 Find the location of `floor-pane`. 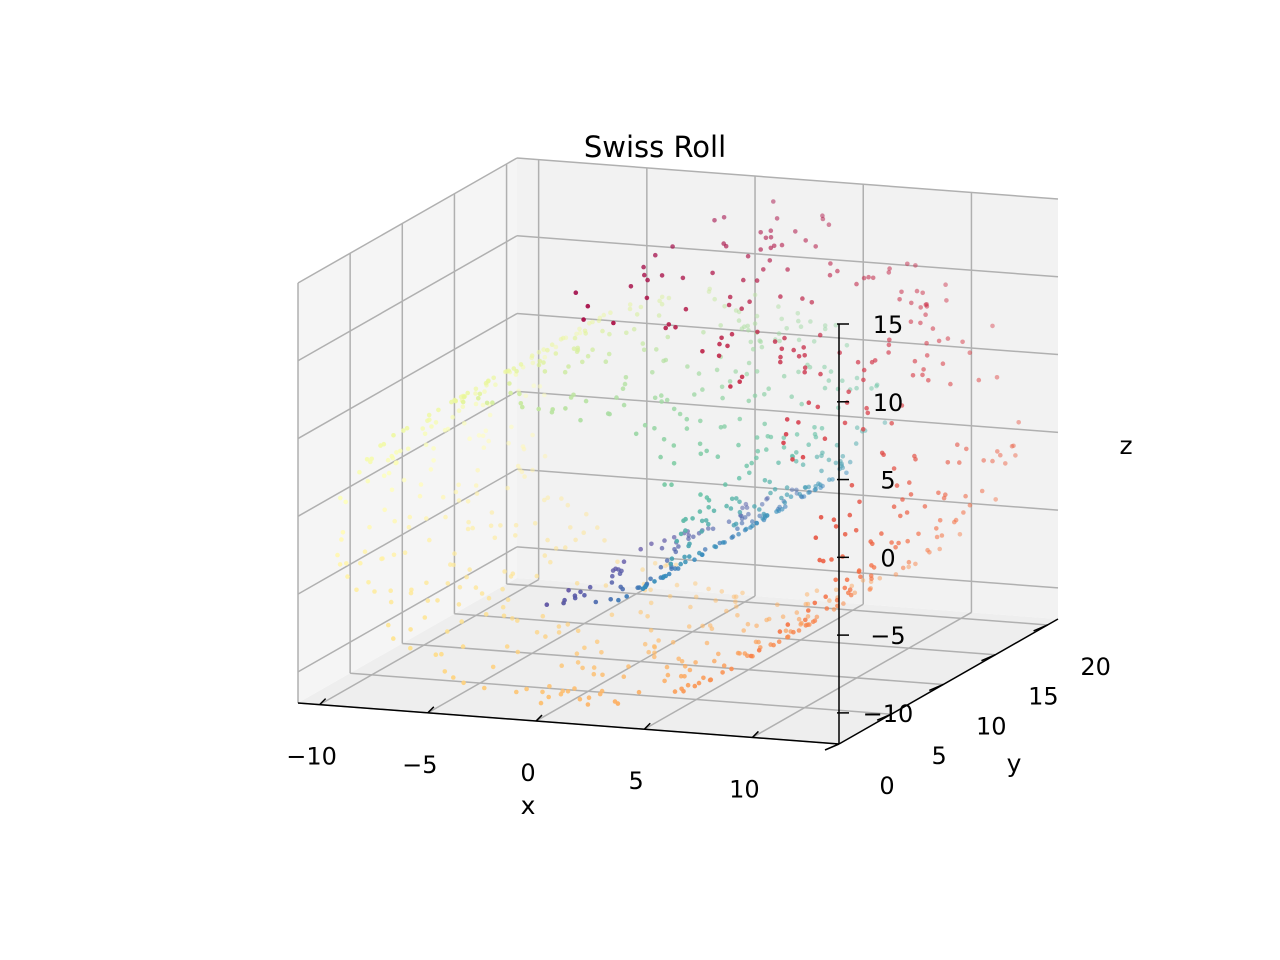

floor-pane is located at coordinates (678, 661).